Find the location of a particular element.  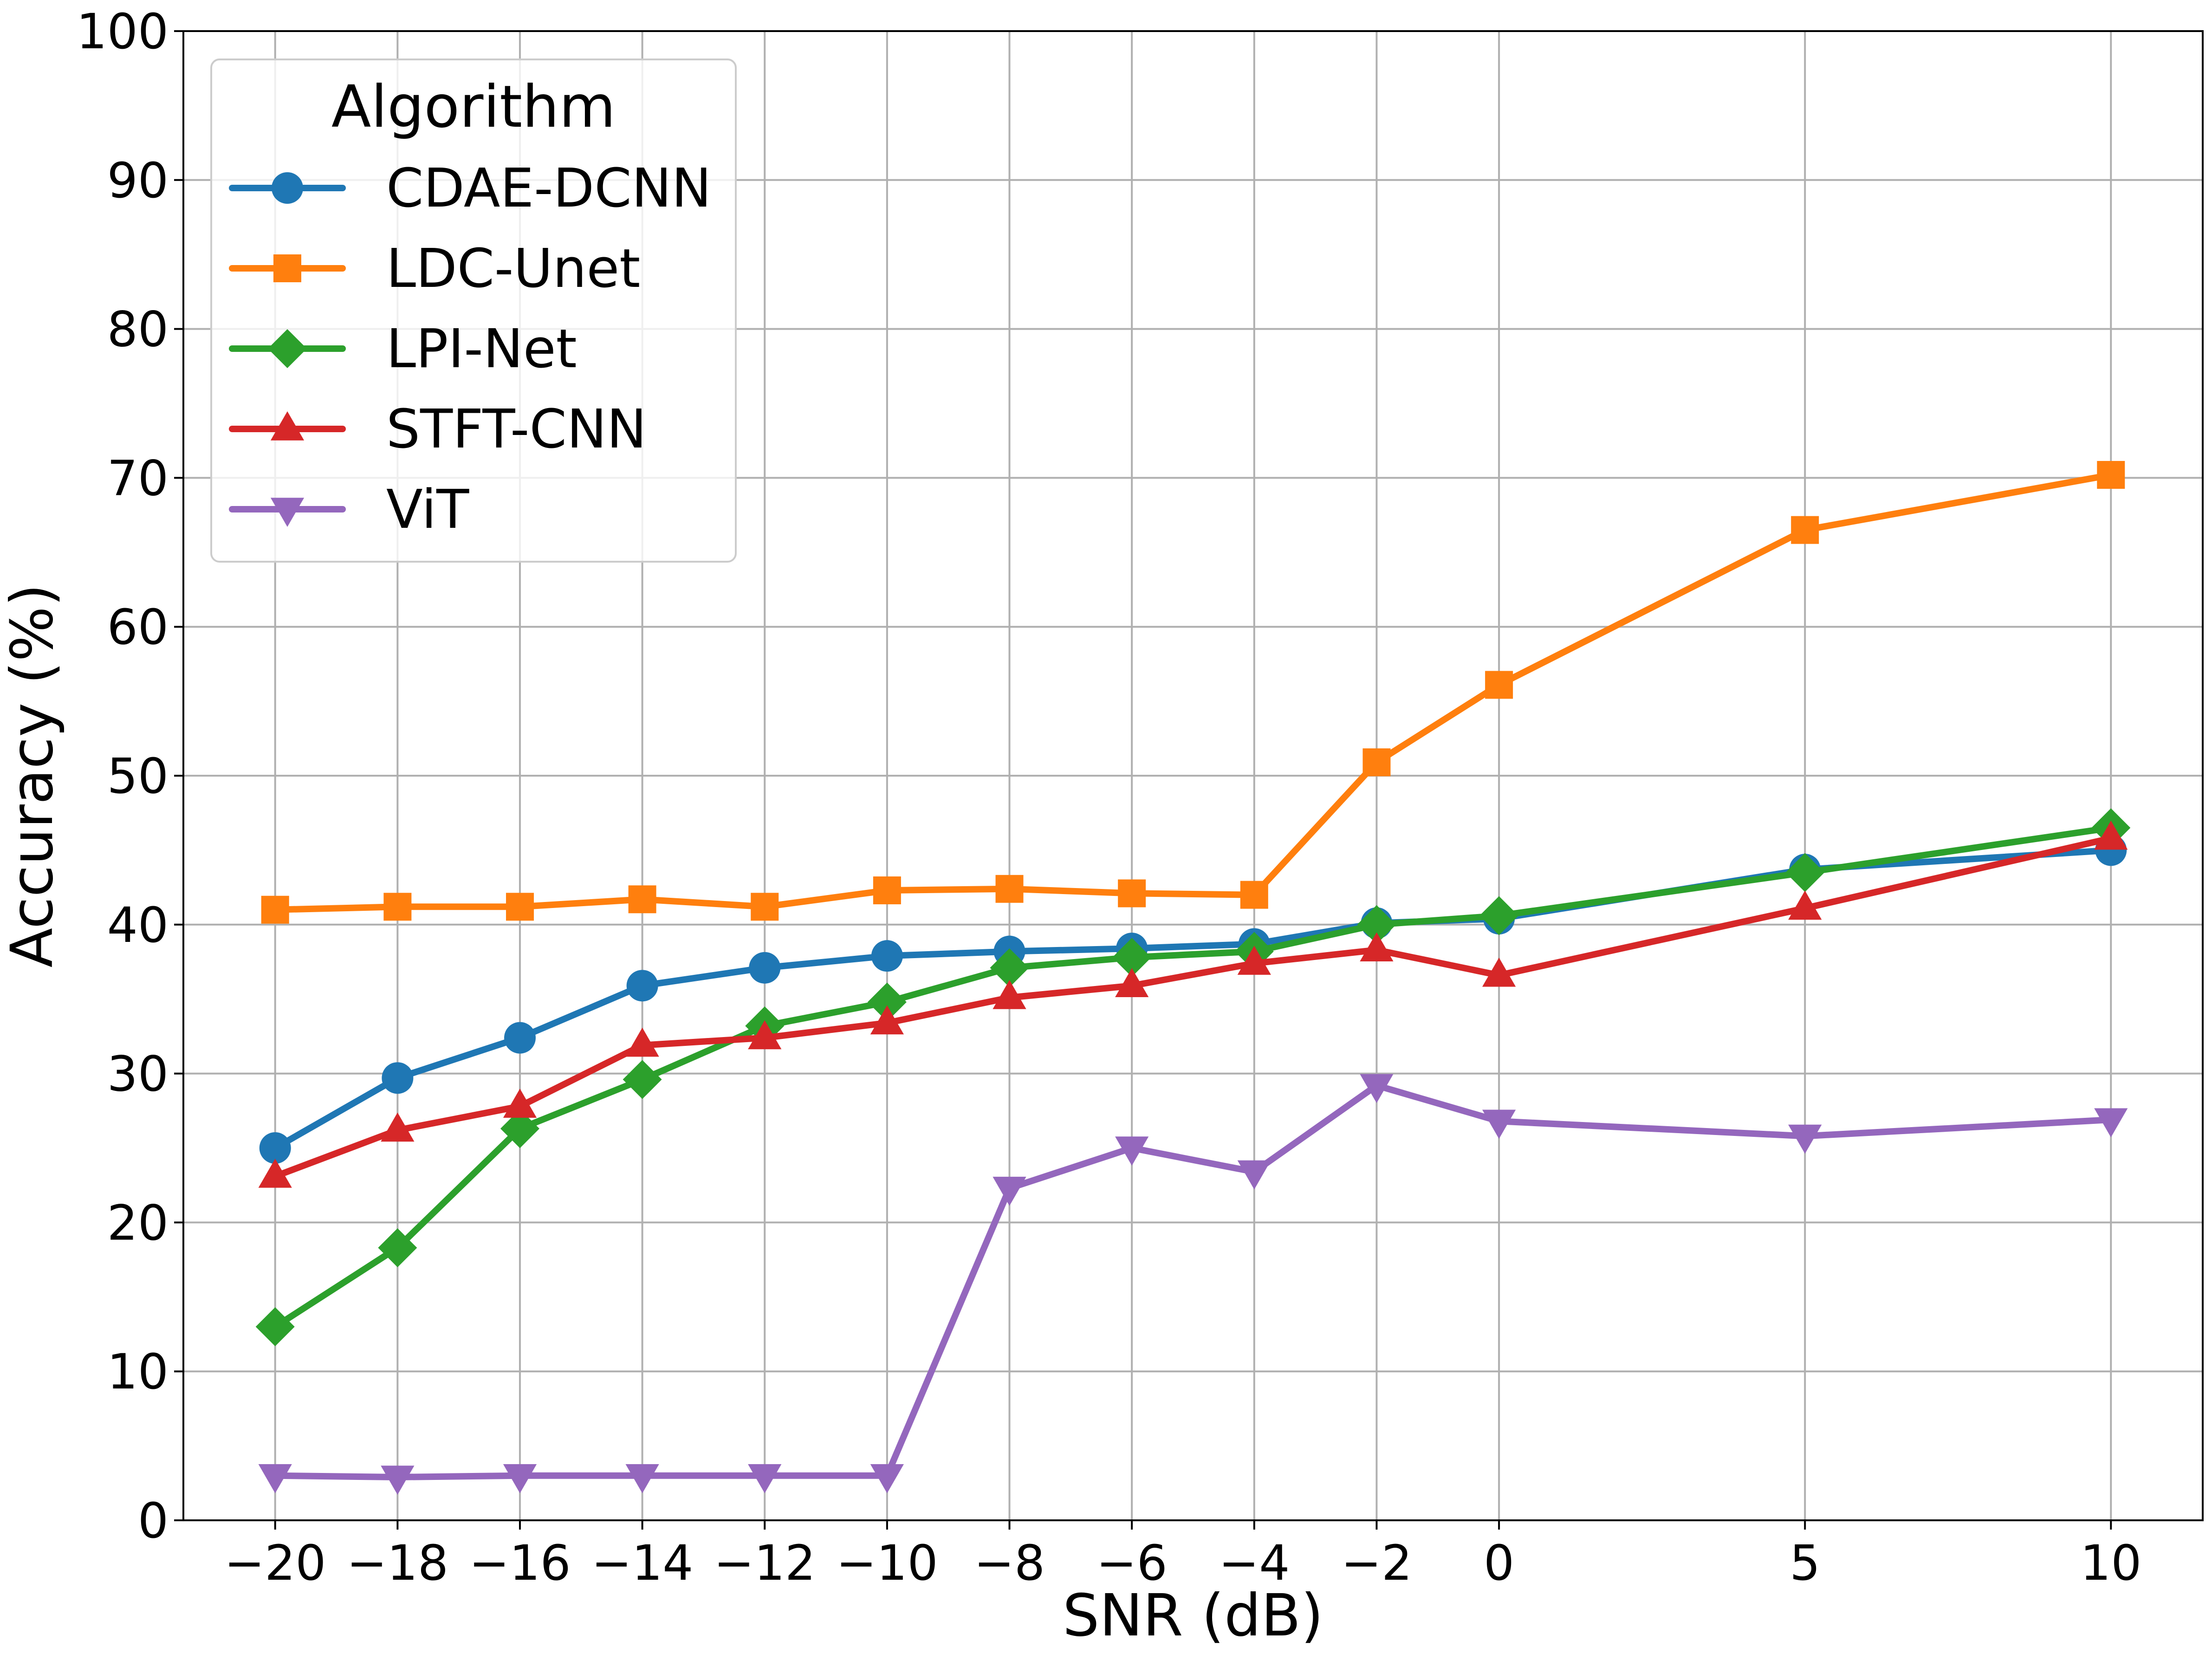

legend-entry: LPI-Net is located at coordinates (403, 349).